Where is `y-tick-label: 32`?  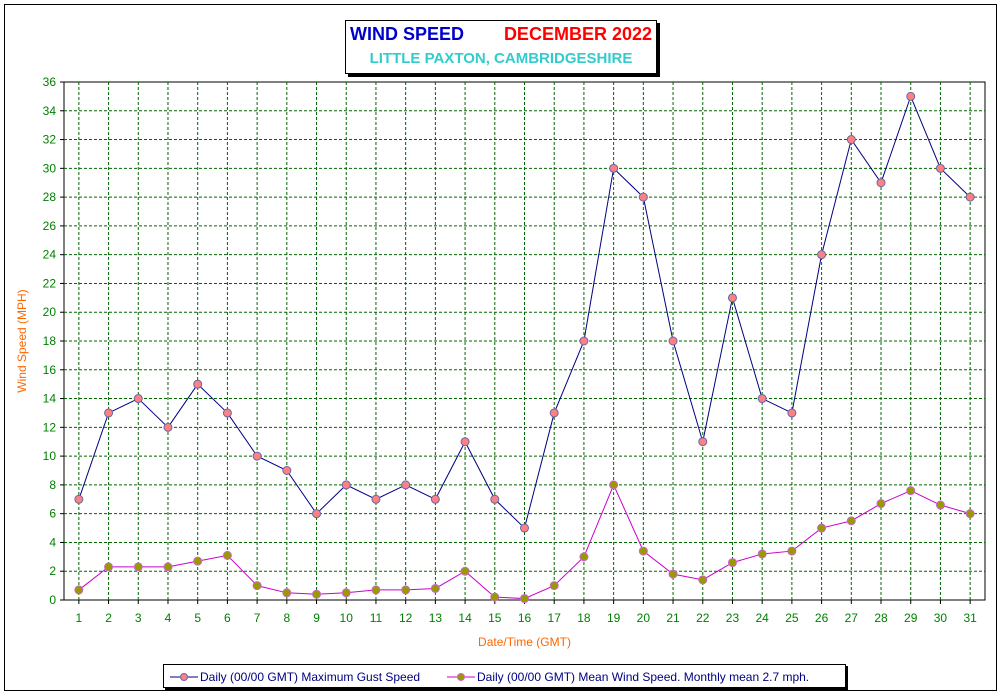 y-tick-label: 32 is located at coordinates (50, 140).